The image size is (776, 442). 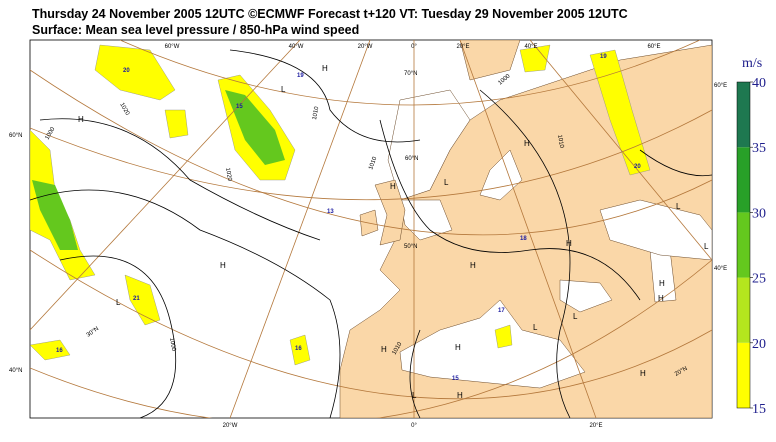 What do you see at coordinates (136, 299) in the screenshot?
I see `wind-label: 21` at bounding box center [136, 299].